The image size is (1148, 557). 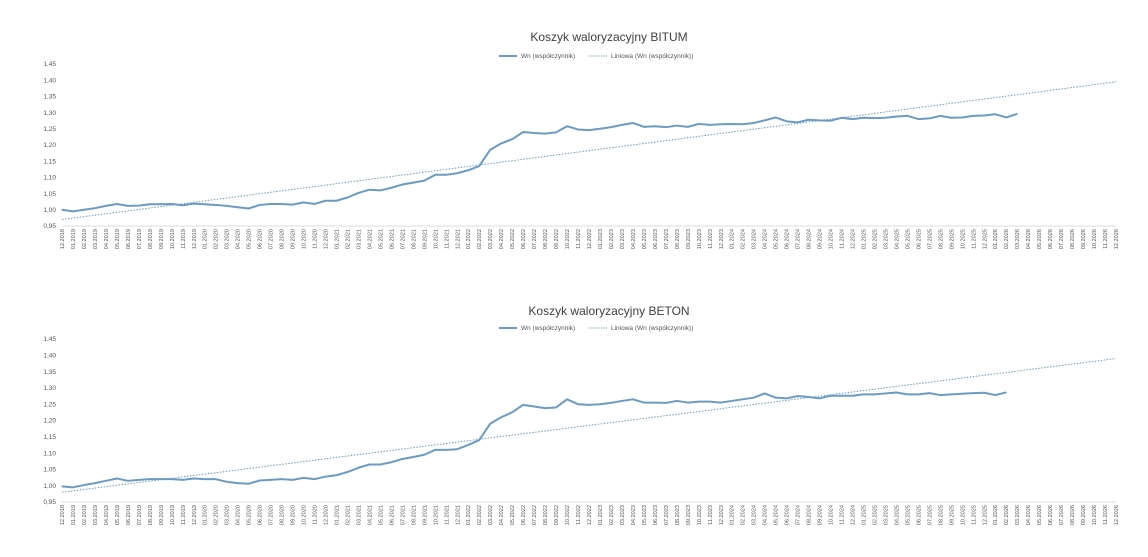 I want to click on x-tick-label: 08.2024, so click(x=810, y=515).